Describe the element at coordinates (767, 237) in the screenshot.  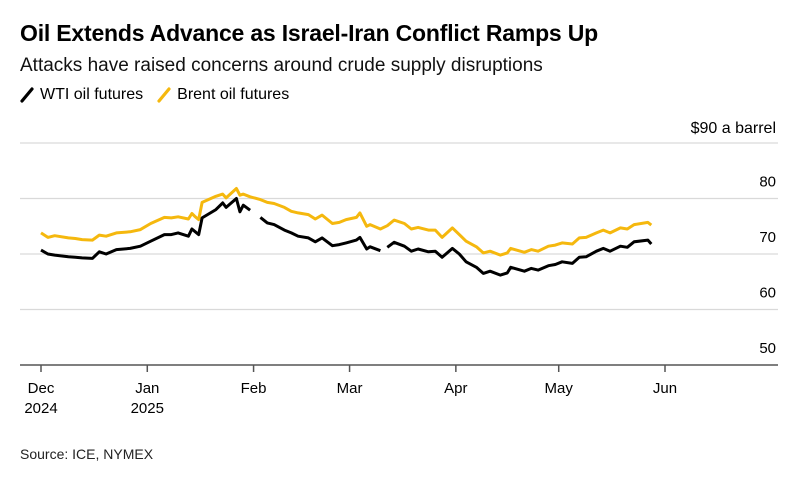
I see `y-tick-label-70: 70` at that location.